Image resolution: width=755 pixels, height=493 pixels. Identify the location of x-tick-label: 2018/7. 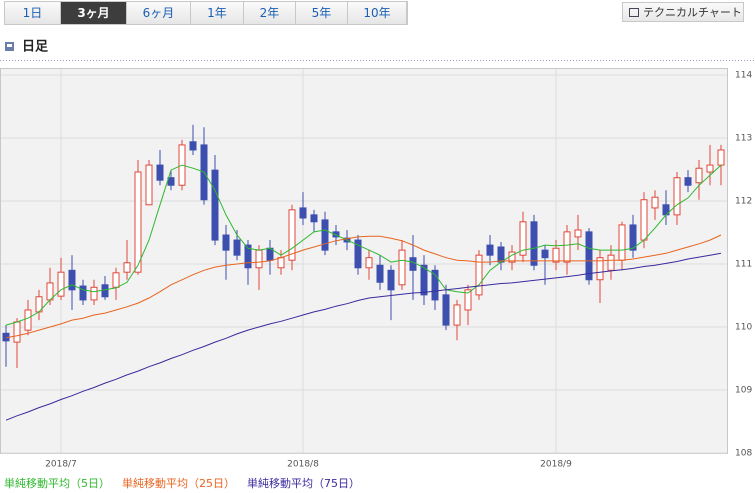
(61, 465).